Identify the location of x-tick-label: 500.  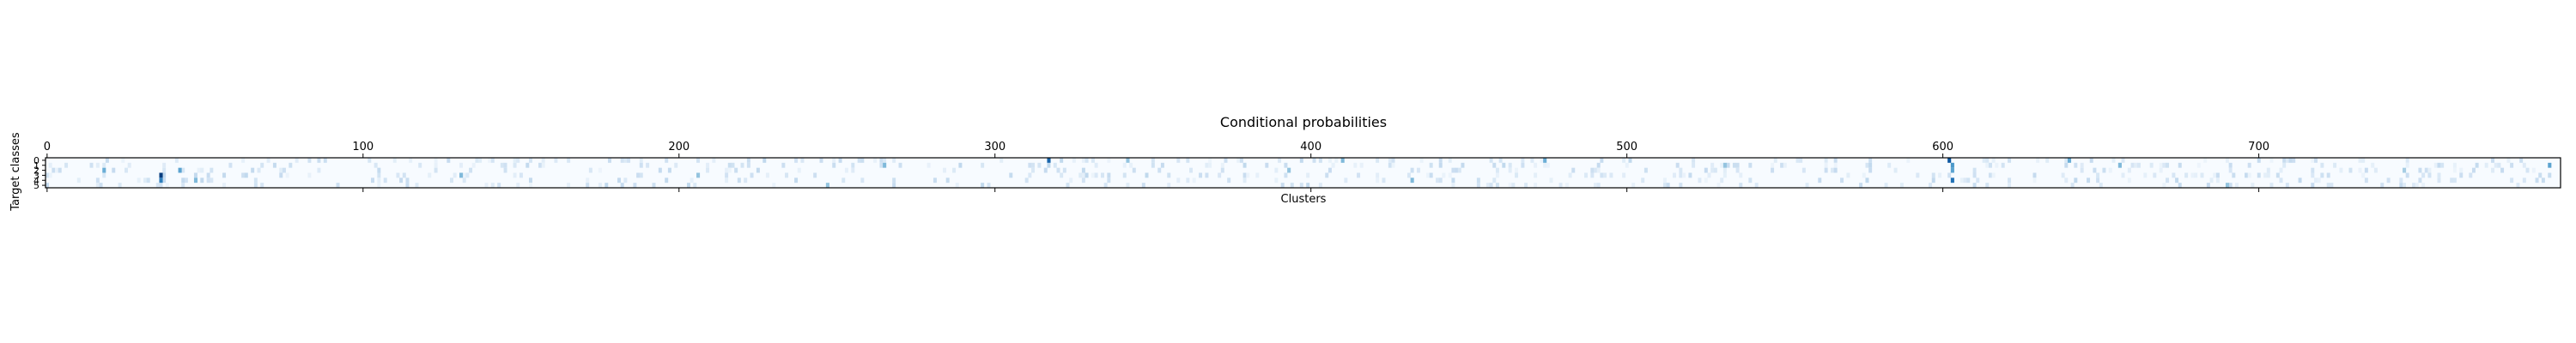
(1627, 147).